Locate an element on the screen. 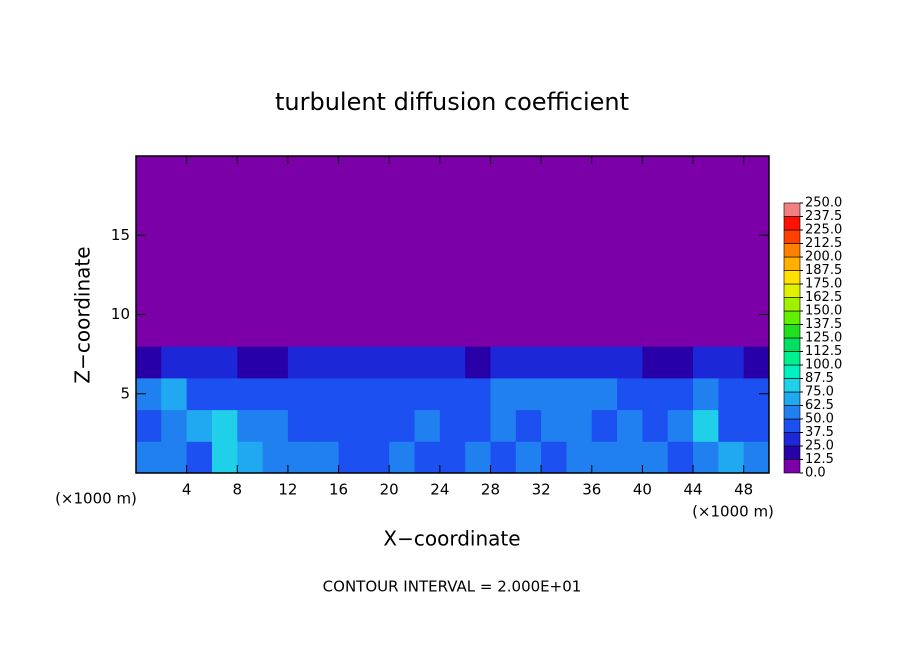 Image resolution: width=904 pixels, height=654 pixels. colorbar-label: 37.5 is located at coordinates (819, 432).